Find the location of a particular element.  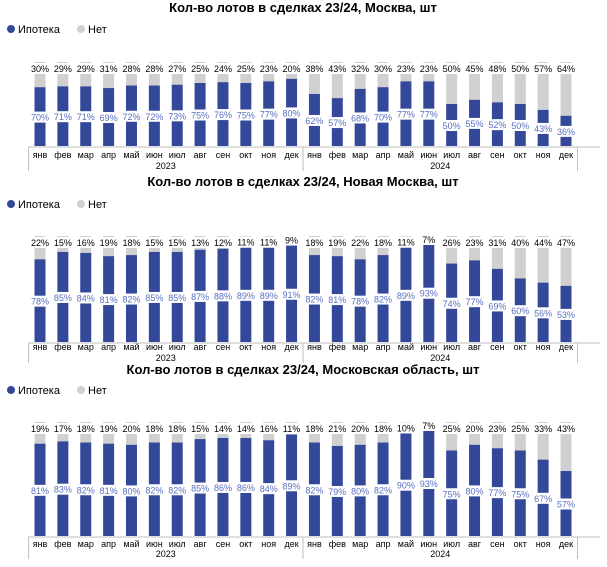

tick-label-month: мар is located at coordinates (86, 155).